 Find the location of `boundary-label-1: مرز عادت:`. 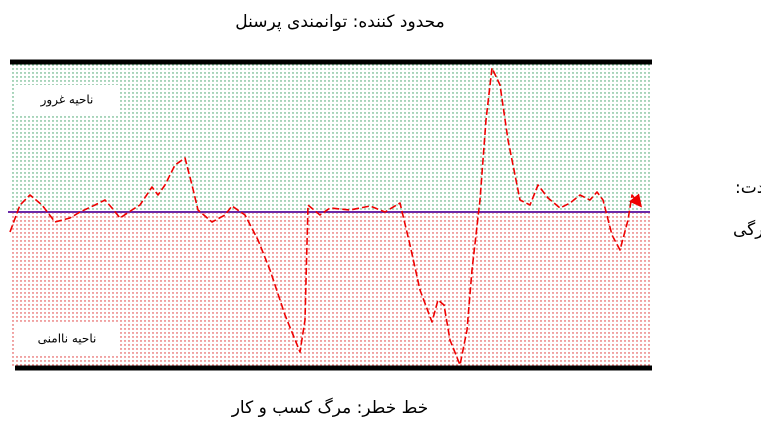

boundary-label-1: مرز عادت: is located at coordinates (748, 188).